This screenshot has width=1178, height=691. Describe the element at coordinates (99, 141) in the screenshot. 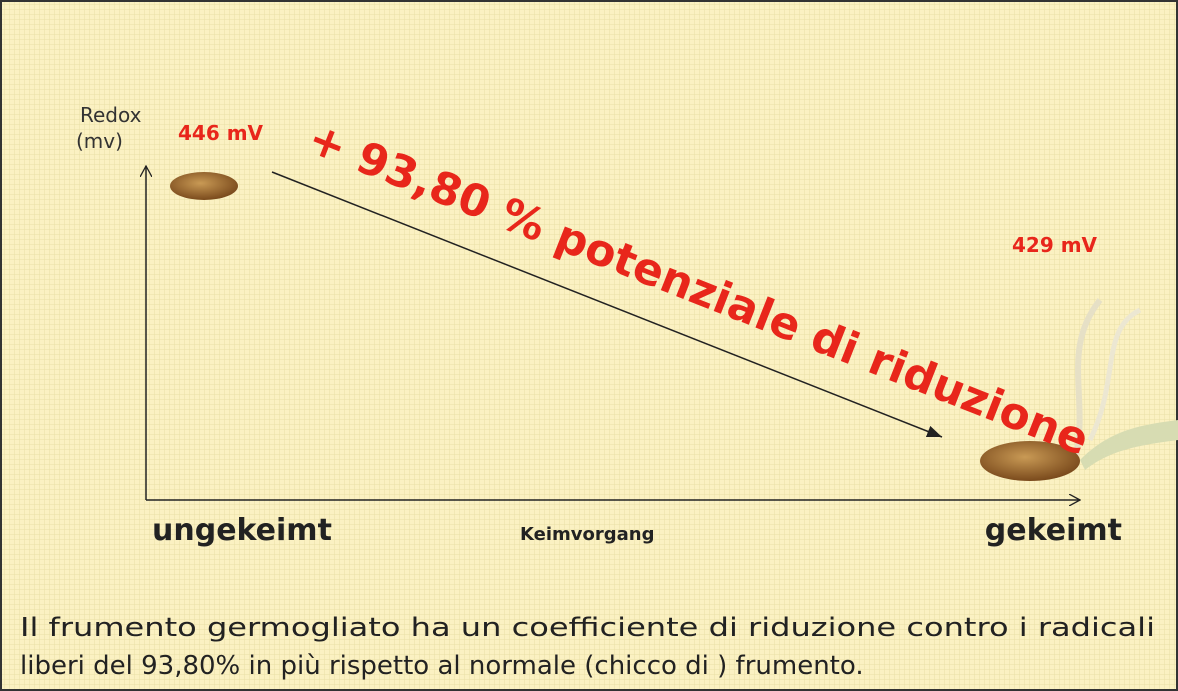

I see `y-label: (mv)` at that location.